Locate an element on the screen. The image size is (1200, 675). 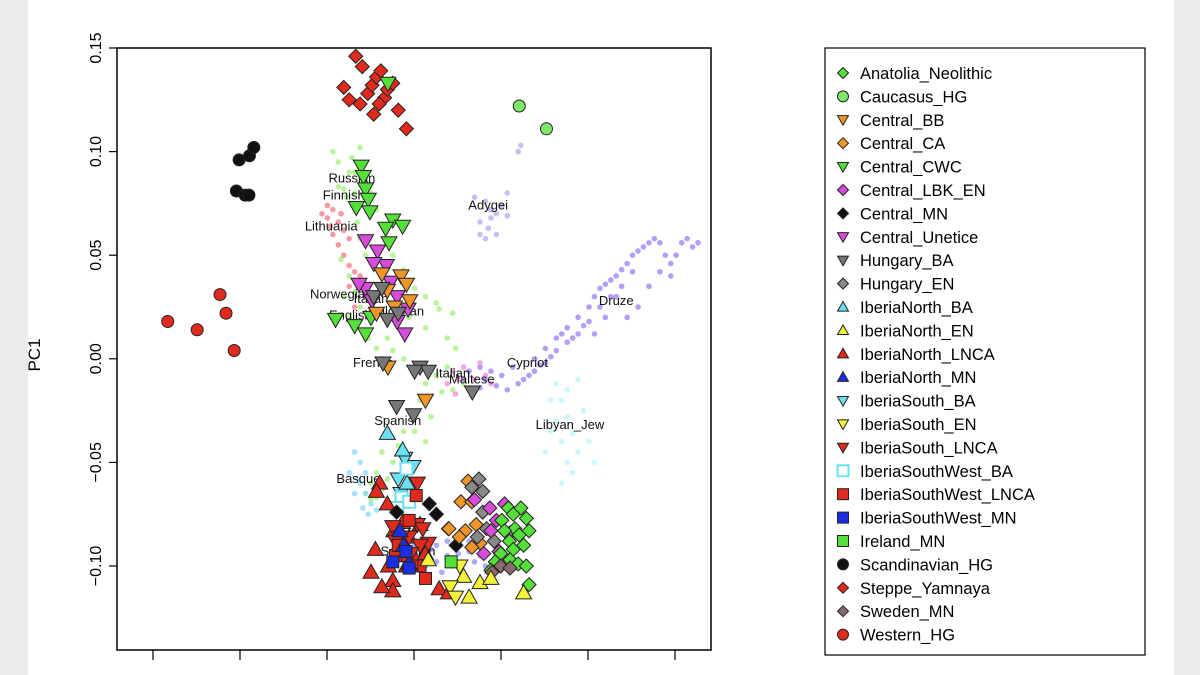
legend-entry: Central_Unetice is located at coordinates (907, 238).